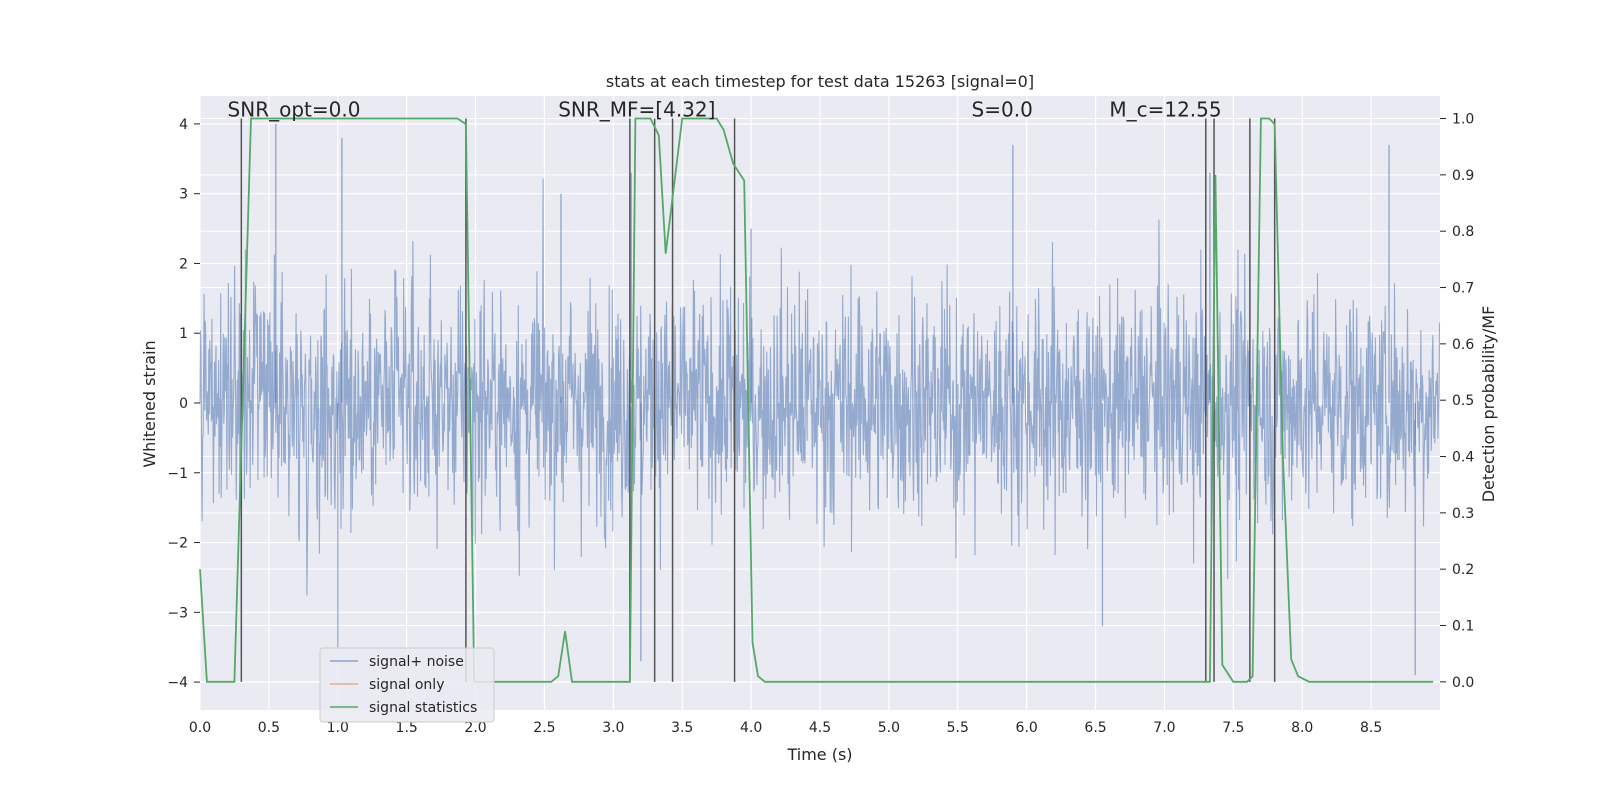 The height and width of the screenshot is (804, 1600). Describe the element at coordinates (958, 728) in the screenshot. I see `x-tick-label: 5.5` at that location.